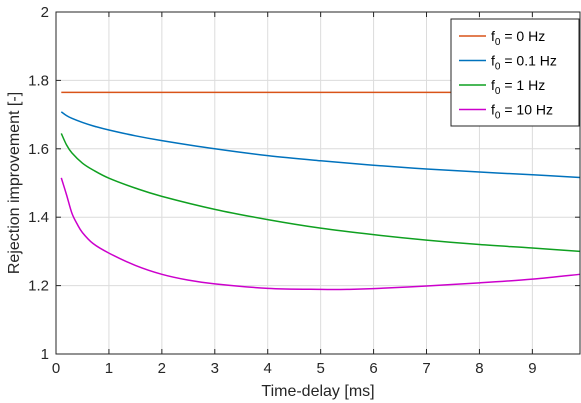  Describe the element at coordinates (317, 391) in the screenshot. I see `x-axis-label: Time-delay [ms]` at that location.